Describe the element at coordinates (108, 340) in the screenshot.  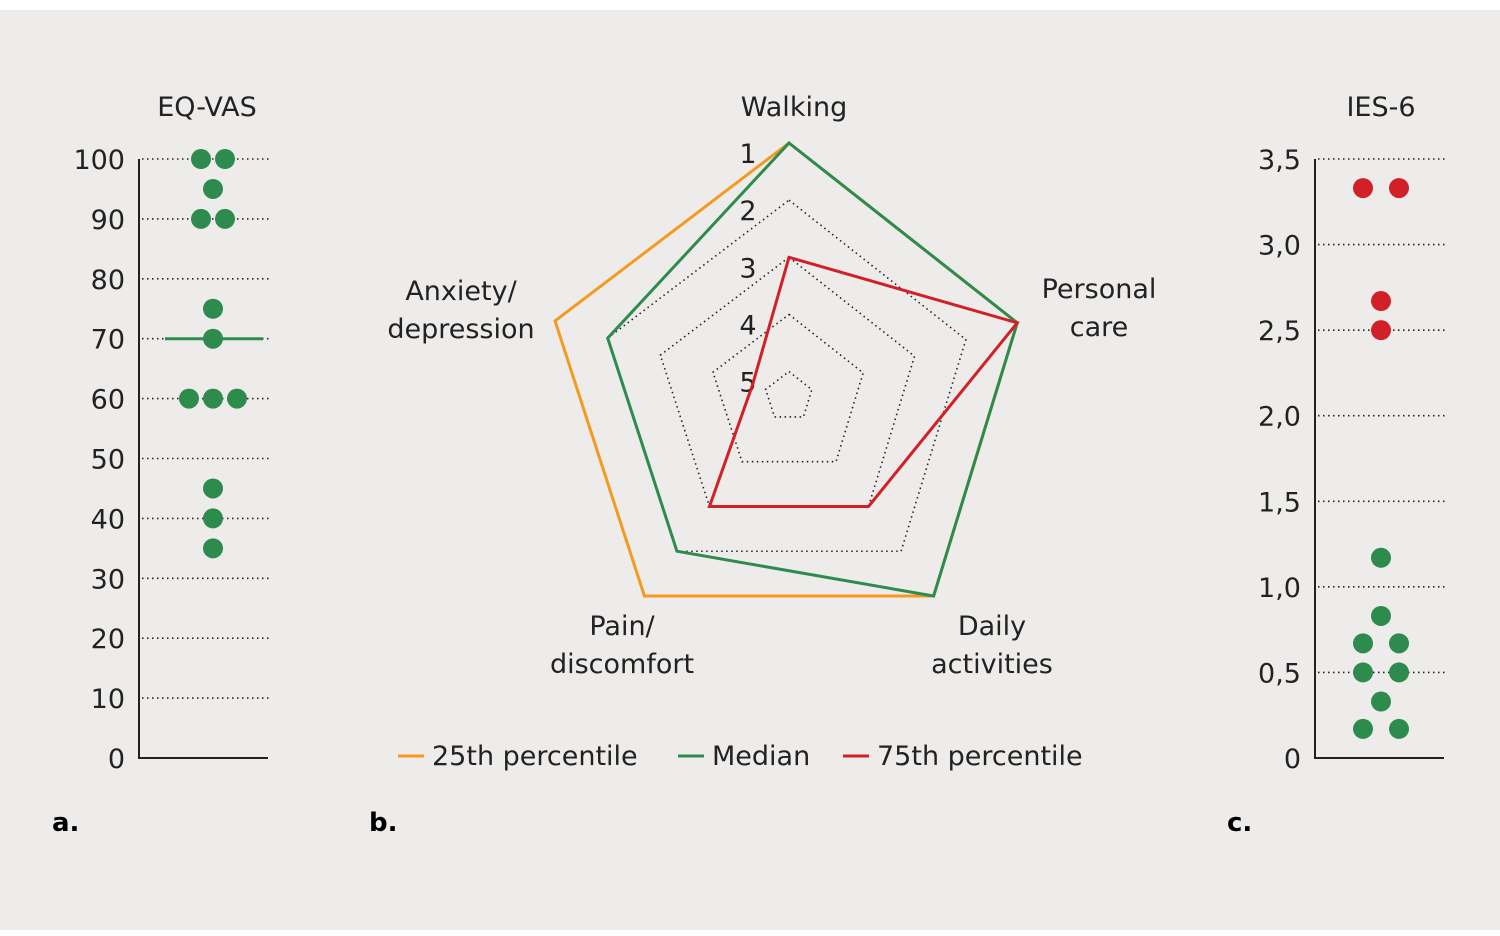
I see `y-tick-label: 70` at that location.